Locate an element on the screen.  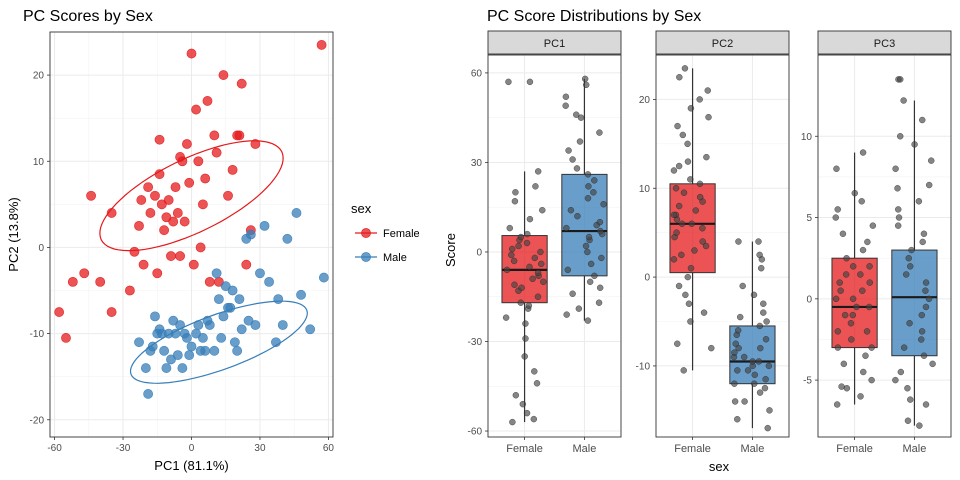
facet-strip is located at coordinates (722, 42).